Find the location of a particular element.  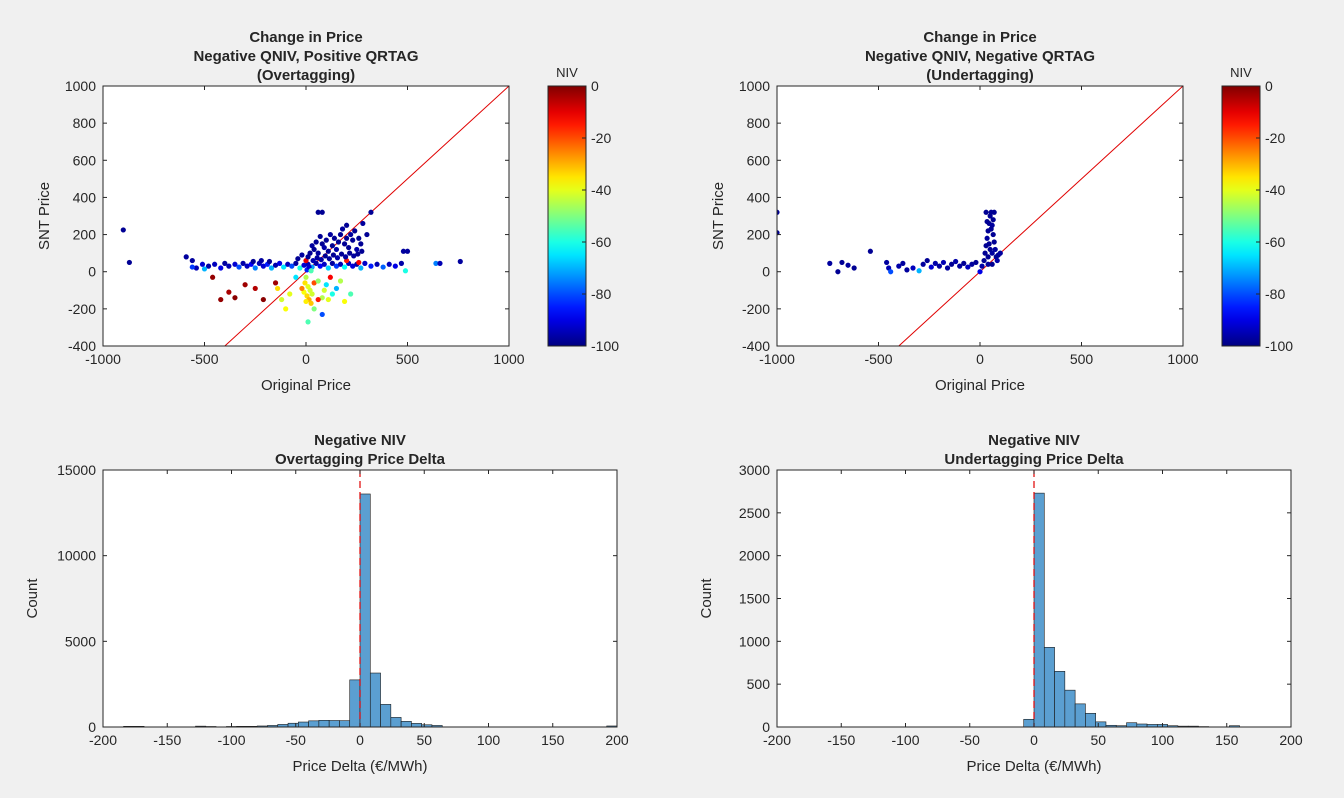

chart-title-line: Negative QNIV, Positive QRTAG is located at coordinates (305, 56).